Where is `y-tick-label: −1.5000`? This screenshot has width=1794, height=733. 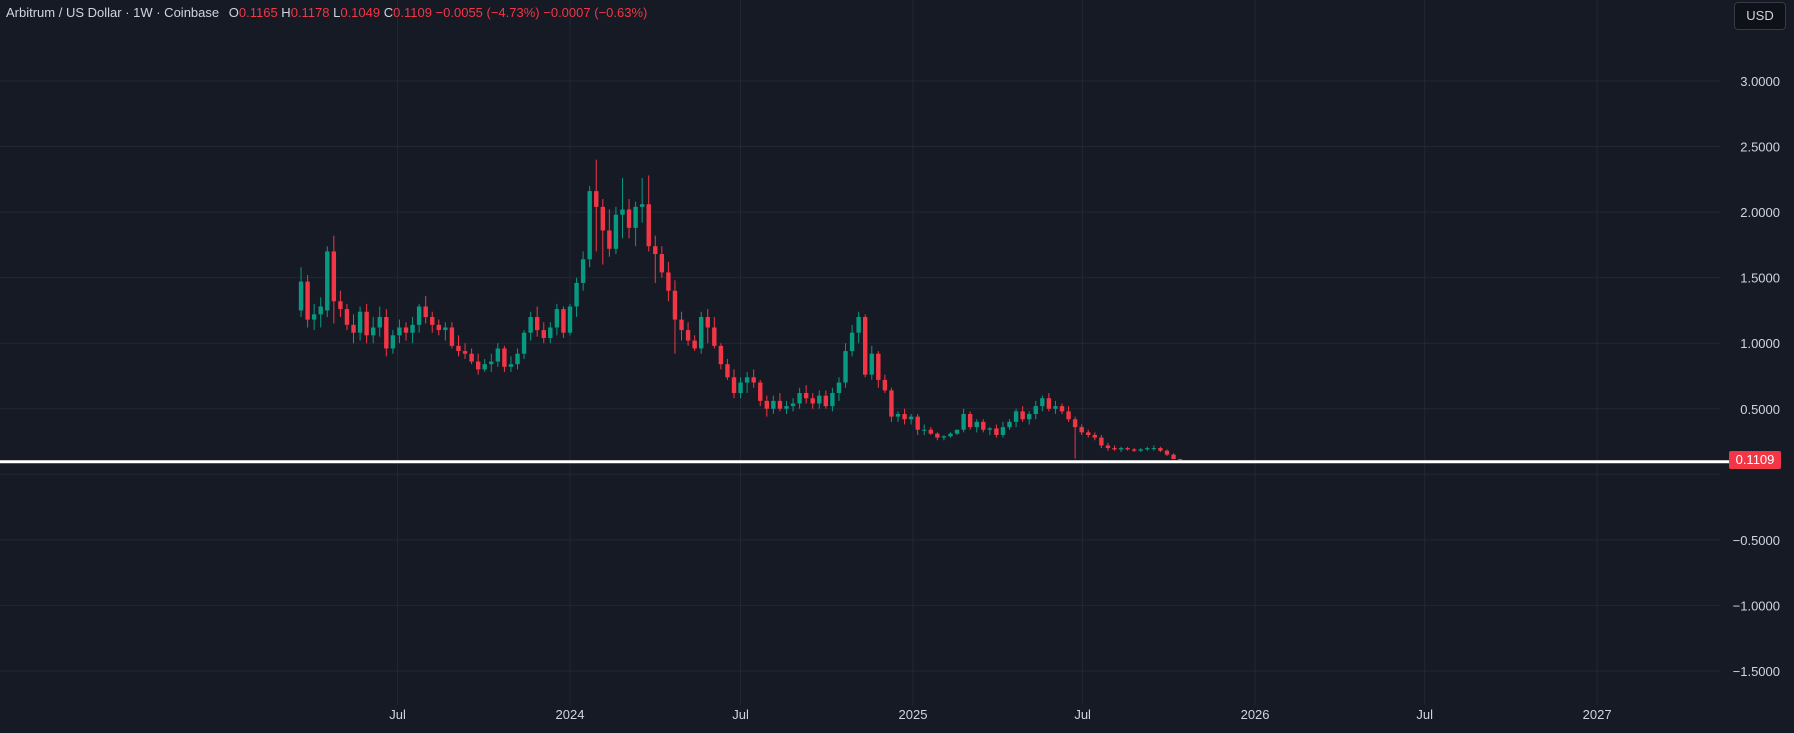
y-tick-label: −1.5000 is located at coordinates (1756, 671).